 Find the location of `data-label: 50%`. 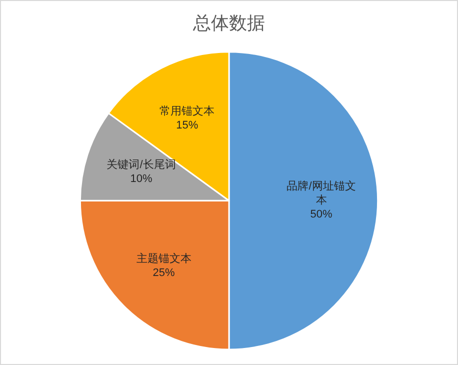

data-label: 50% is located at coordinates (321, 214).